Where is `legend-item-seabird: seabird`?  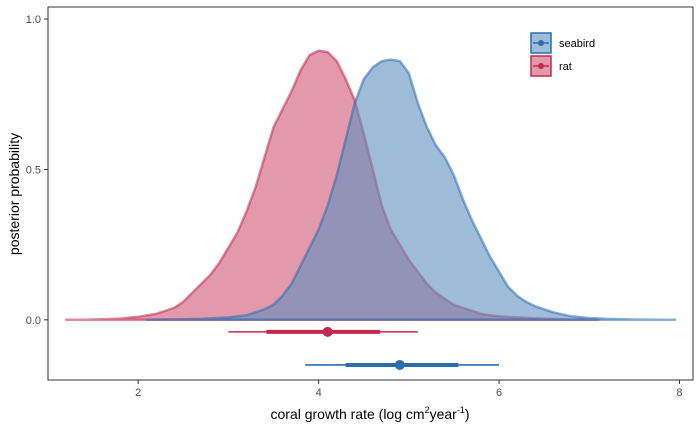
legend-item-seabird: seabird is located at coordinates (562, 43).